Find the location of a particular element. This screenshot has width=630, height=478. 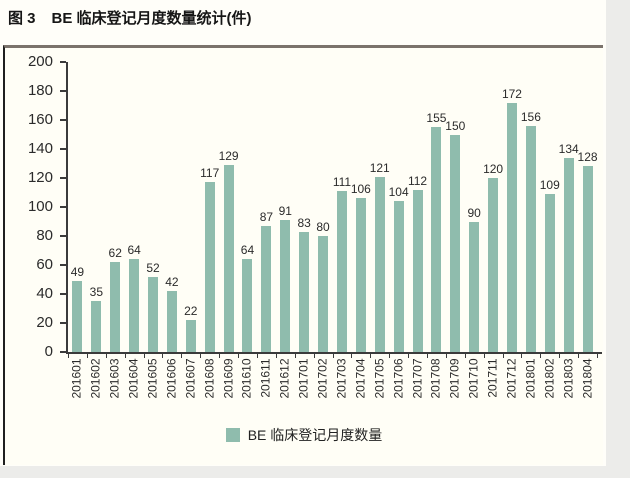

x-axis-category-label: 201609 is located at coordinates (228, 378).